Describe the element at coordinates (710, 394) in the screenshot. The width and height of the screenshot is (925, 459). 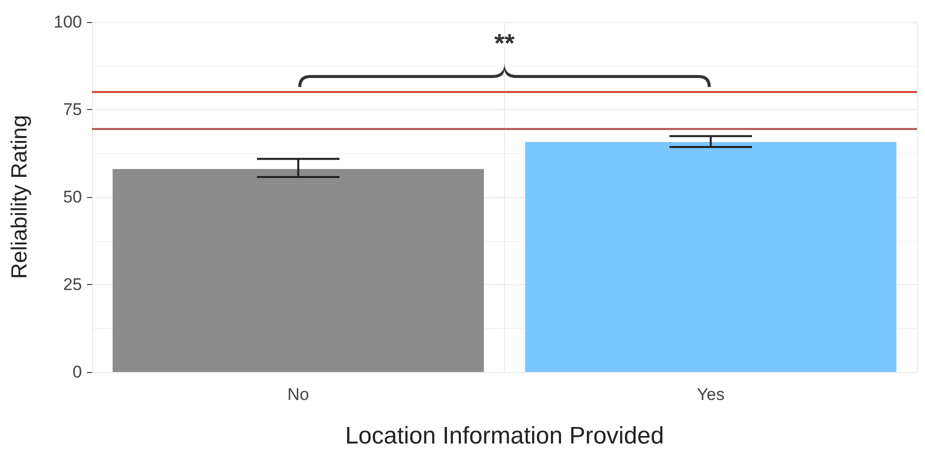
I see `x-tick-label: Yes` at that location.